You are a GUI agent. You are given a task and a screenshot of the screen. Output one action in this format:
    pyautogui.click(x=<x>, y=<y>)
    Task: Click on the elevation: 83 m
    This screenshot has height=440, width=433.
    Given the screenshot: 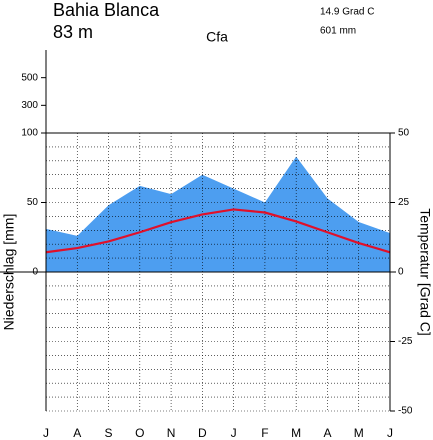 What is the action you would take?
    pyautogui.click(x=73, y=32)
    